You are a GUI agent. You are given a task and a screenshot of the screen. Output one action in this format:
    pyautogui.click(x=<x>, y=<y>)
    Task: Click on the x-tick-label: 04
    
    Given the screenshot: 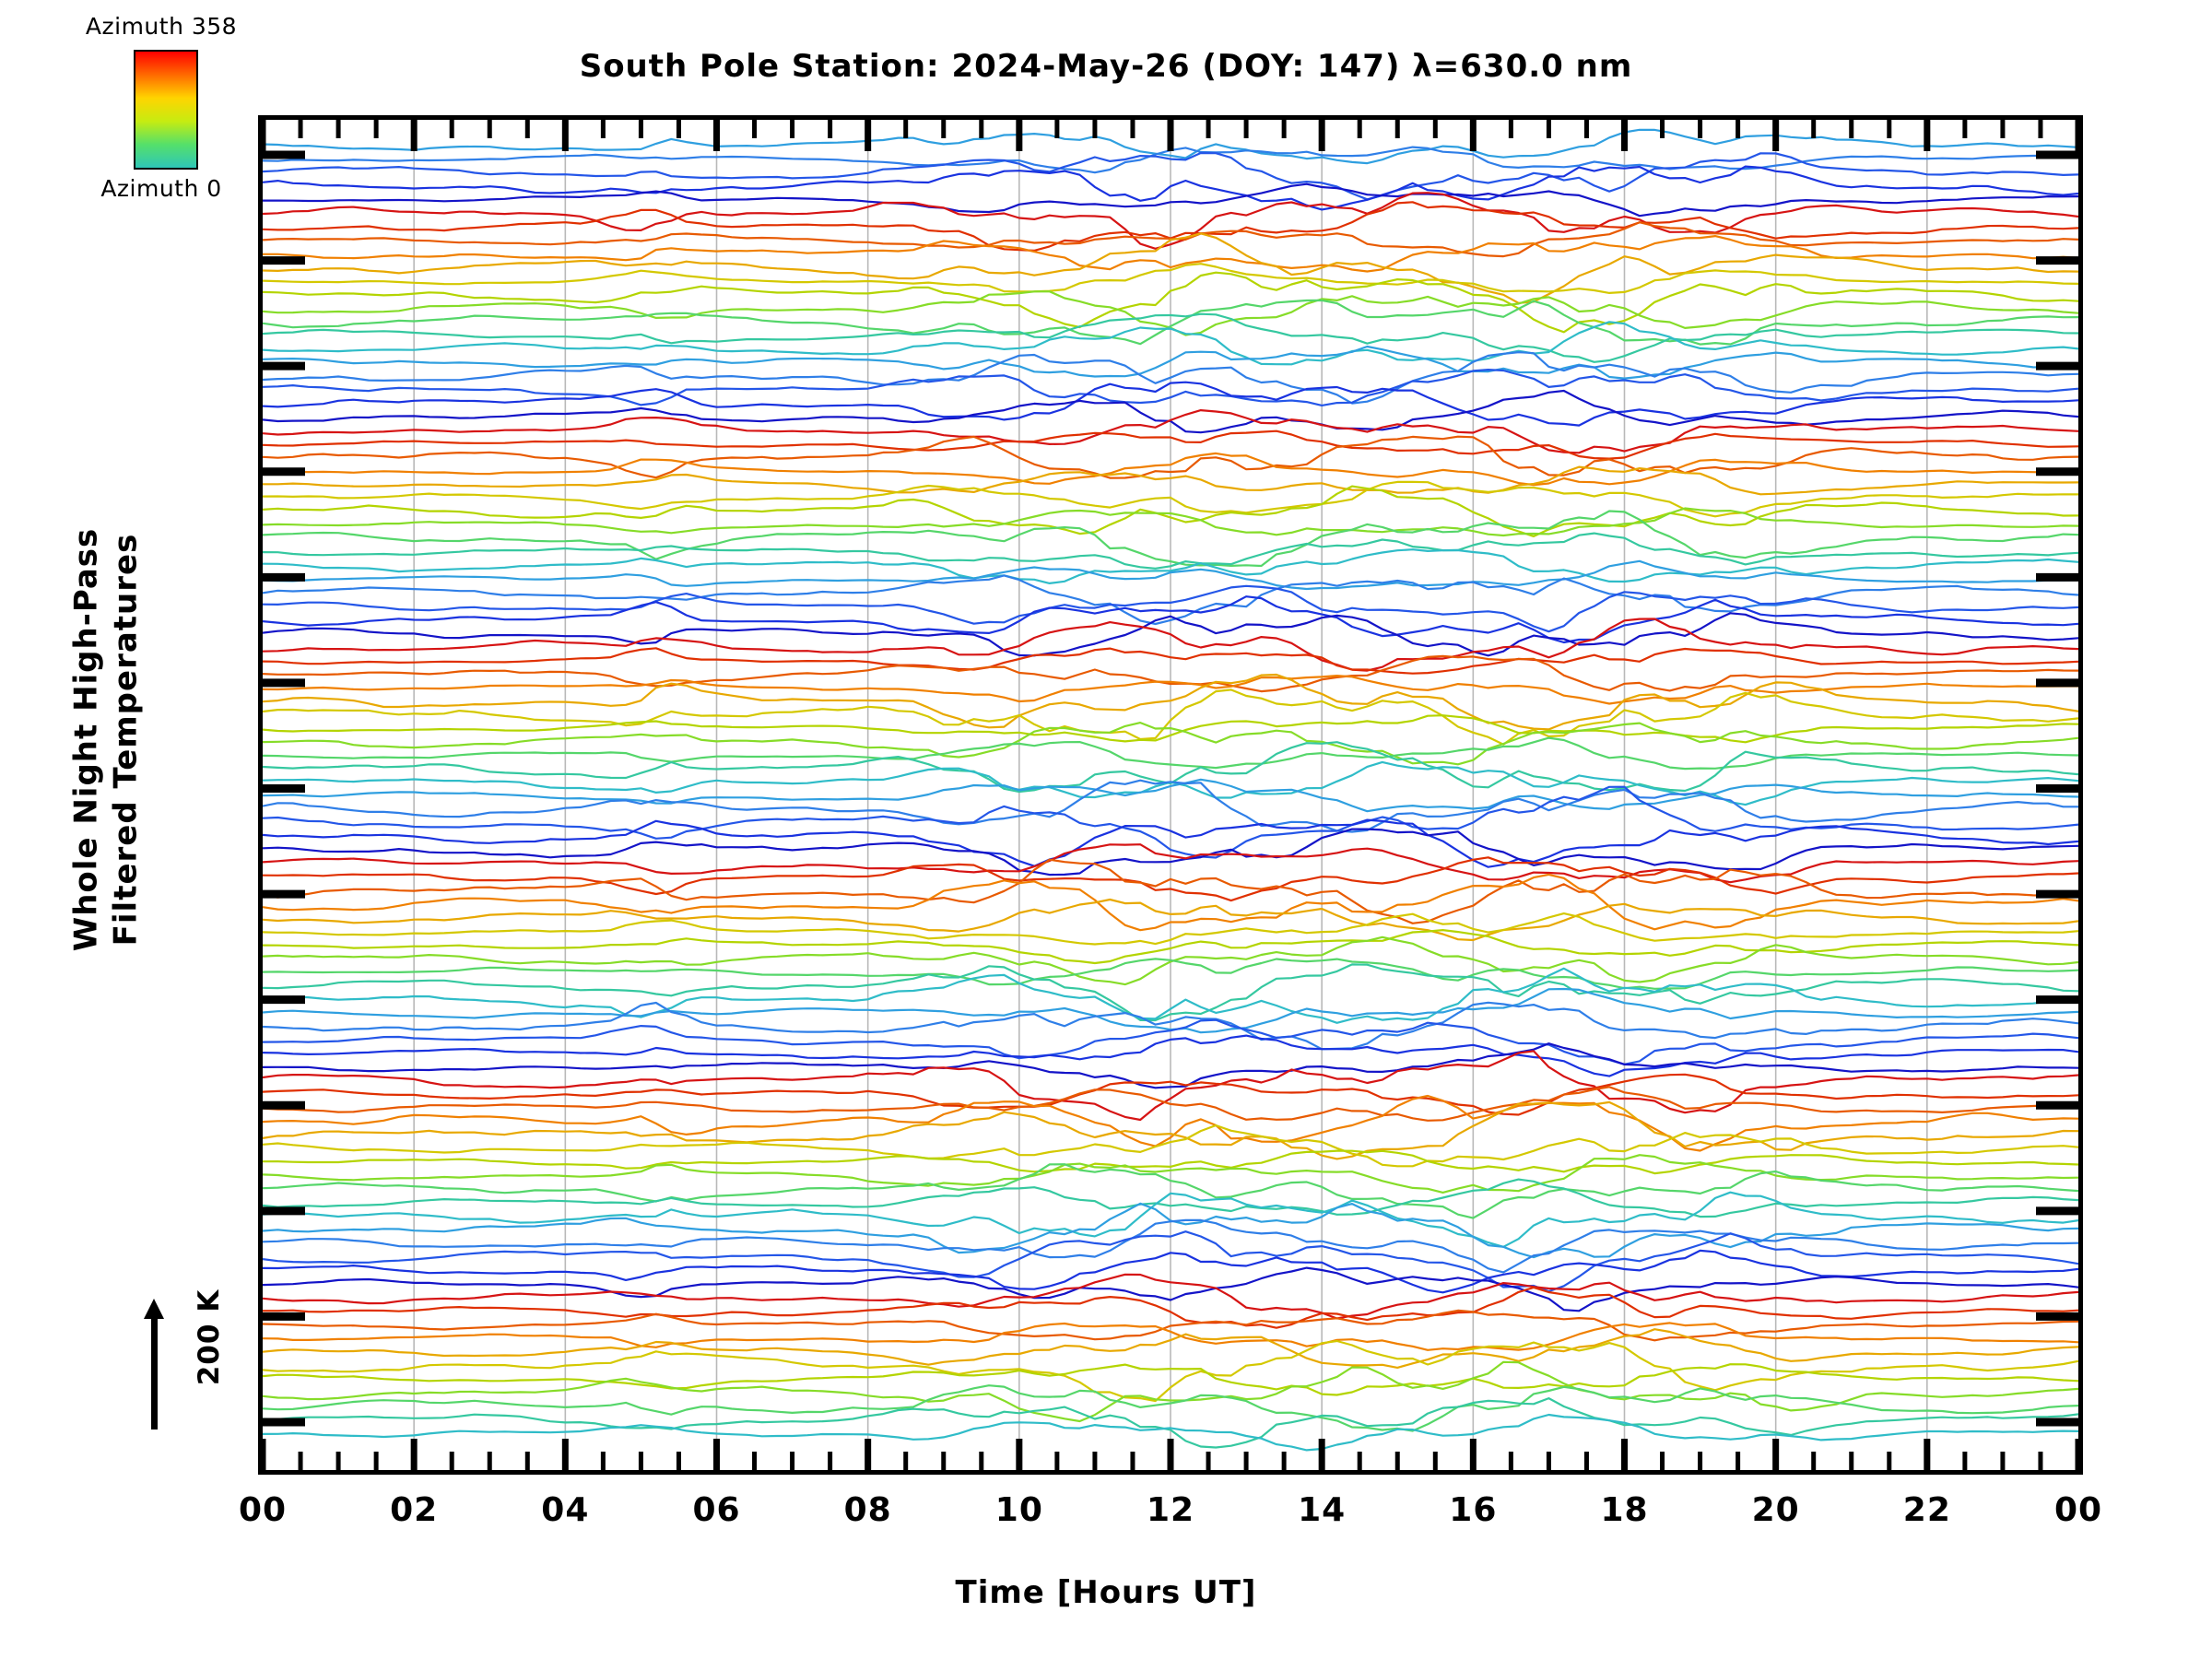 What is the action you would take?
    pyautogui.click(x=565, y=1510)
    